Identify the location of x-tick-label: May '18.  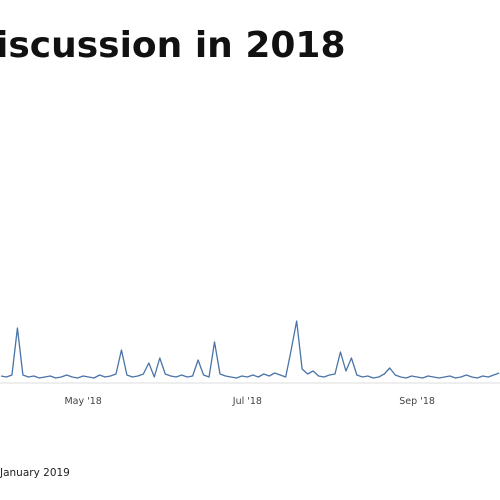
(82, 401).